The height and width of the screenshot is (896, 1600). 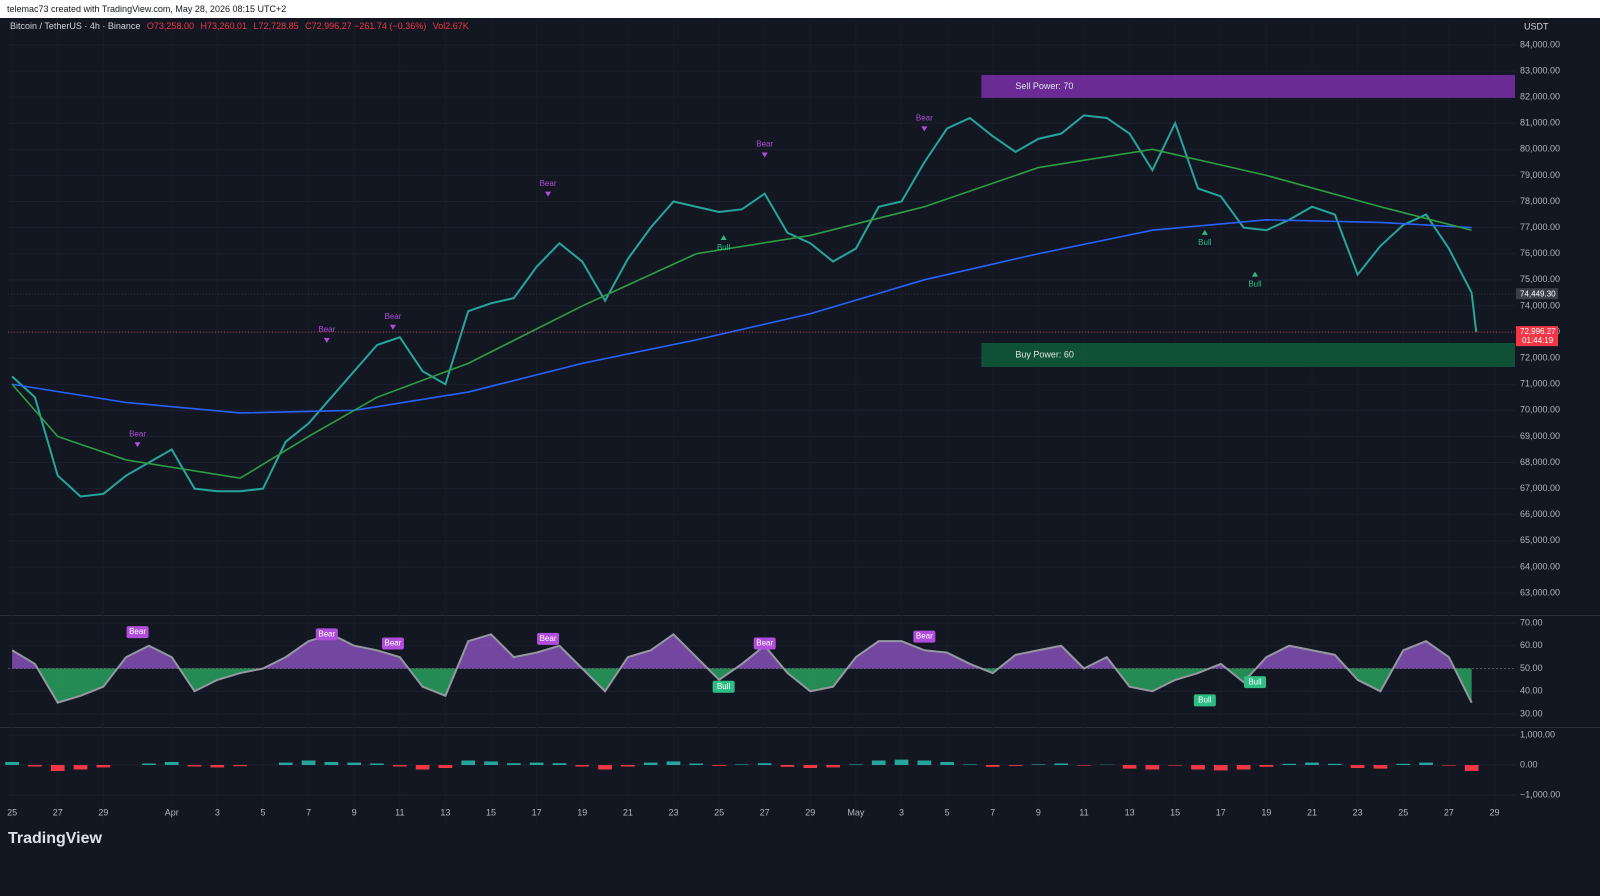 What do you see at coordinates (223, 26) in the screenshot?
I see `high: H73,260.01` at bounding box center [223, 26].